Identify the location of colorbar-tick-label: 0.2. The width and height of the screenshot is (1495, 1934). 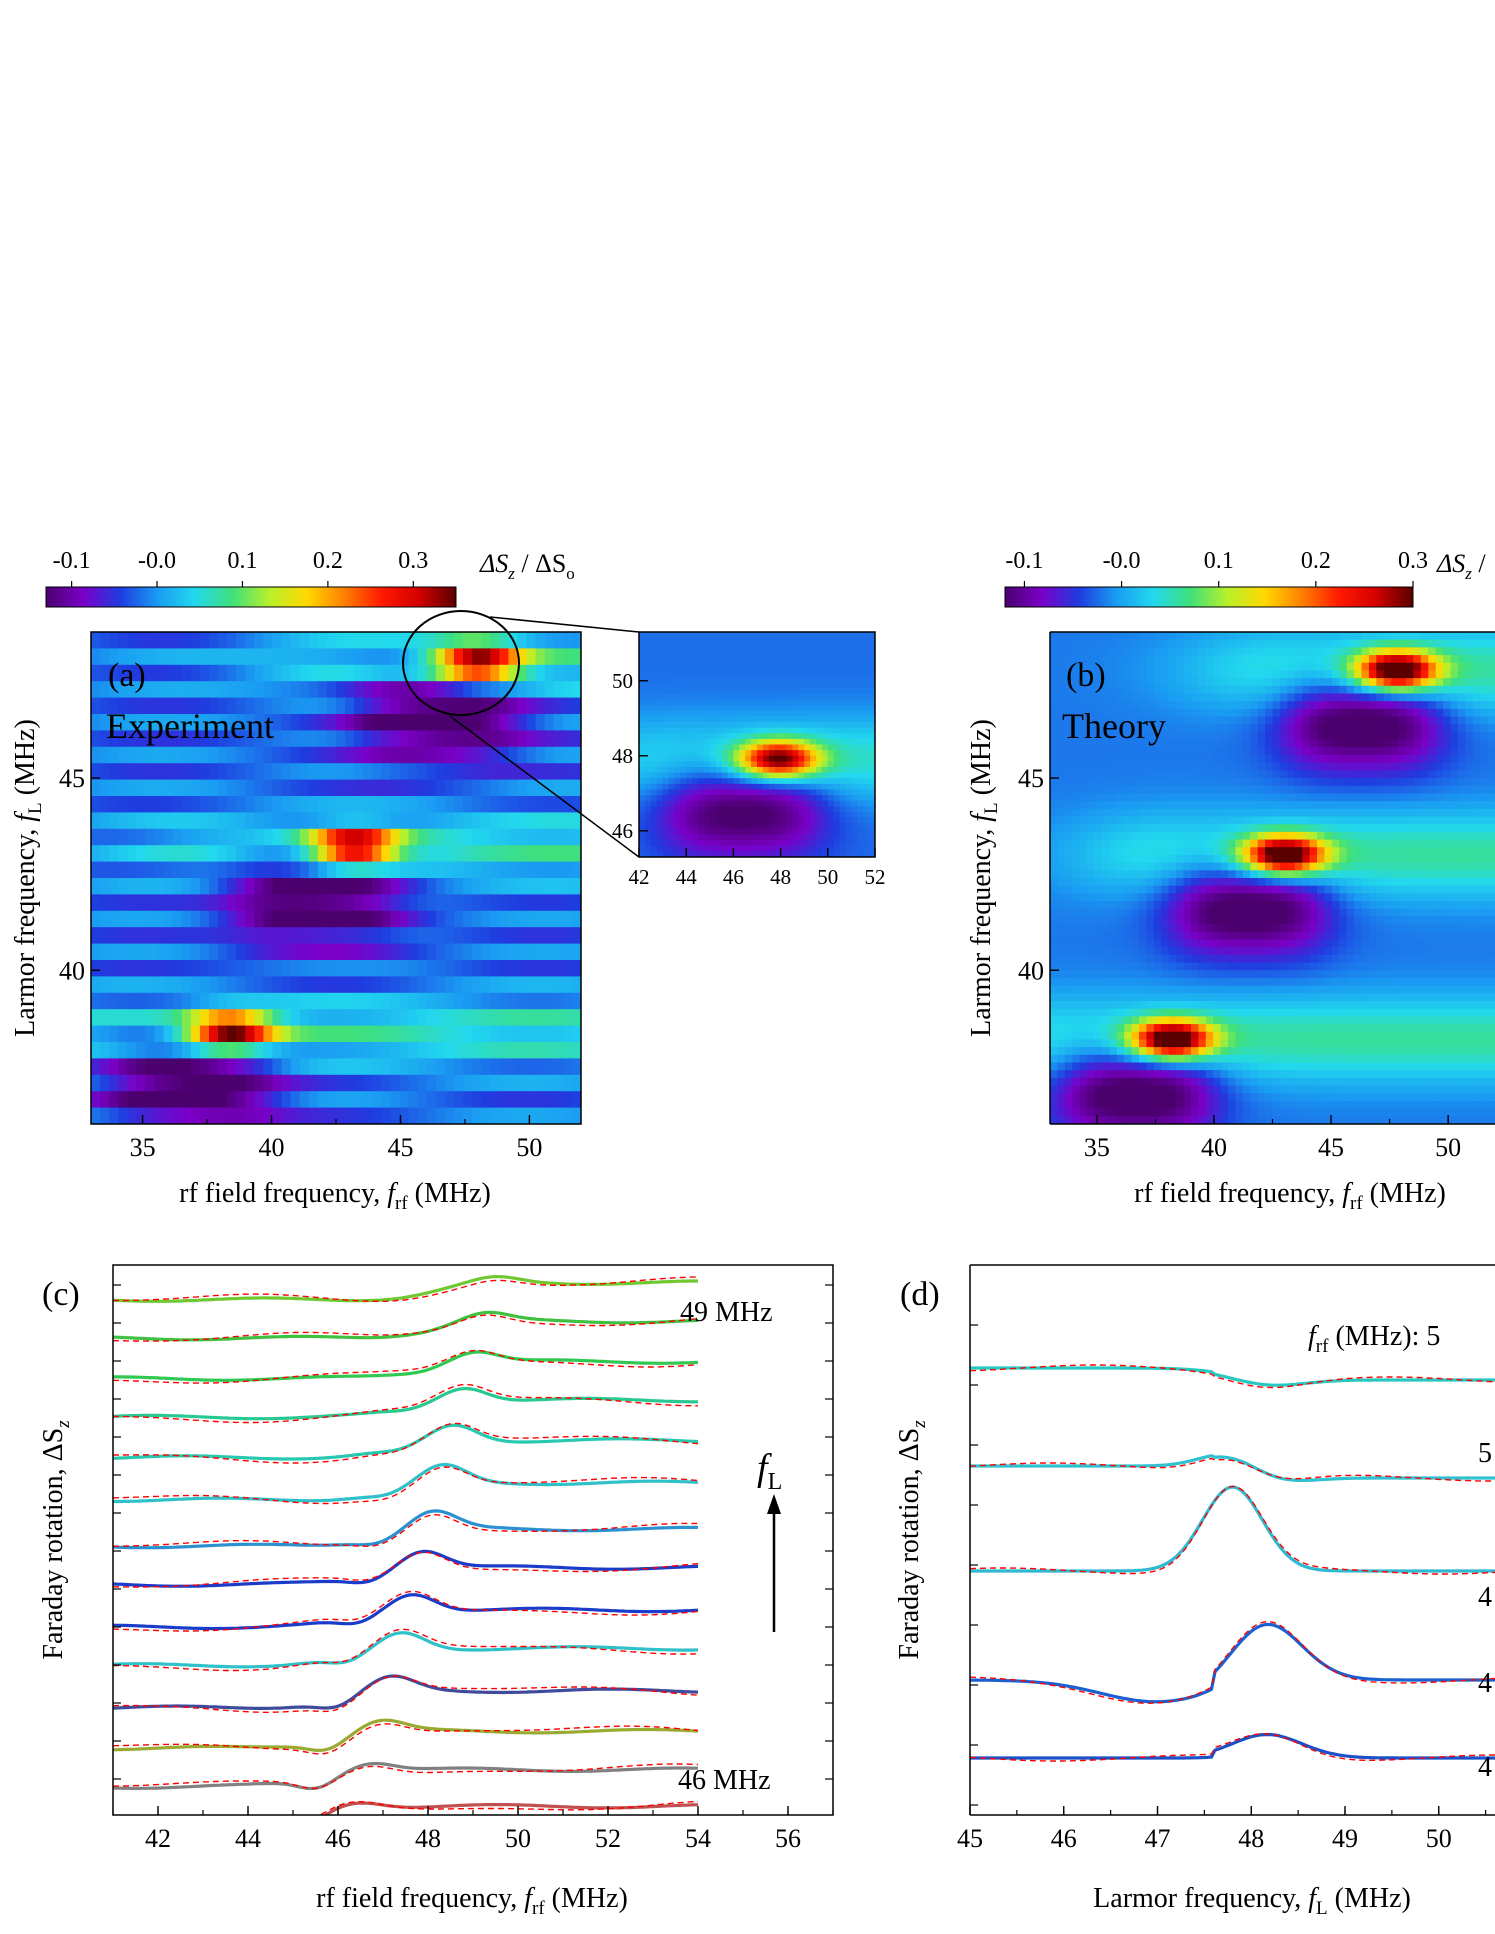
(1316, 561).